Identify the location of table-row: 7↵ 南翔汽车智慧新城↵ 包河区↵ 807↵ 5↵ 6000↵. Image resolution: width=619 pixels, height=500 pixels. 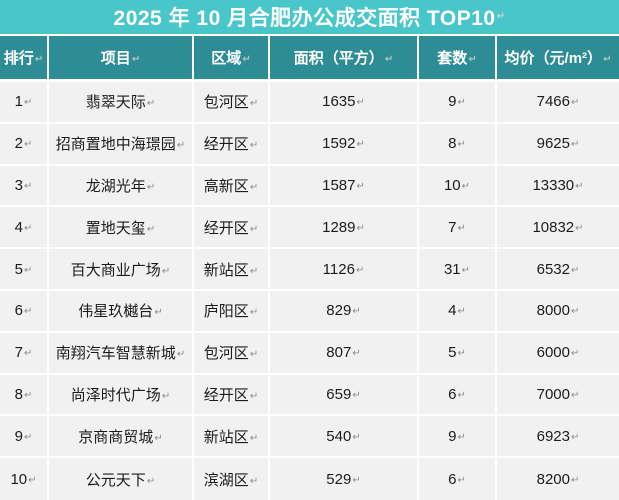
(309, 353).